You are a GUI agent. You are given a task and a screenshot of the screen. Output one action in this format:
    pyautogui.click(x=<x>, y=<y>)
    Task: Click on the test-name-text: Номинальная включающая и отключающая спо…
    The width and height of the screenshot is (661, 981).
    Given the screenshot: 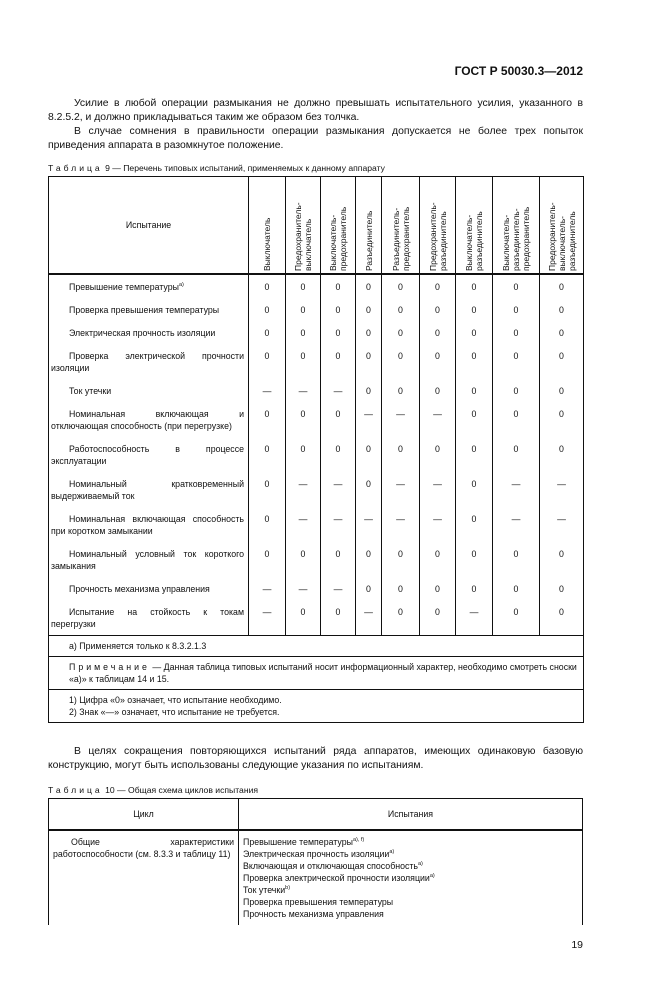 What is the action you would take?
    pyautogui.click(x=147, y=420)
    